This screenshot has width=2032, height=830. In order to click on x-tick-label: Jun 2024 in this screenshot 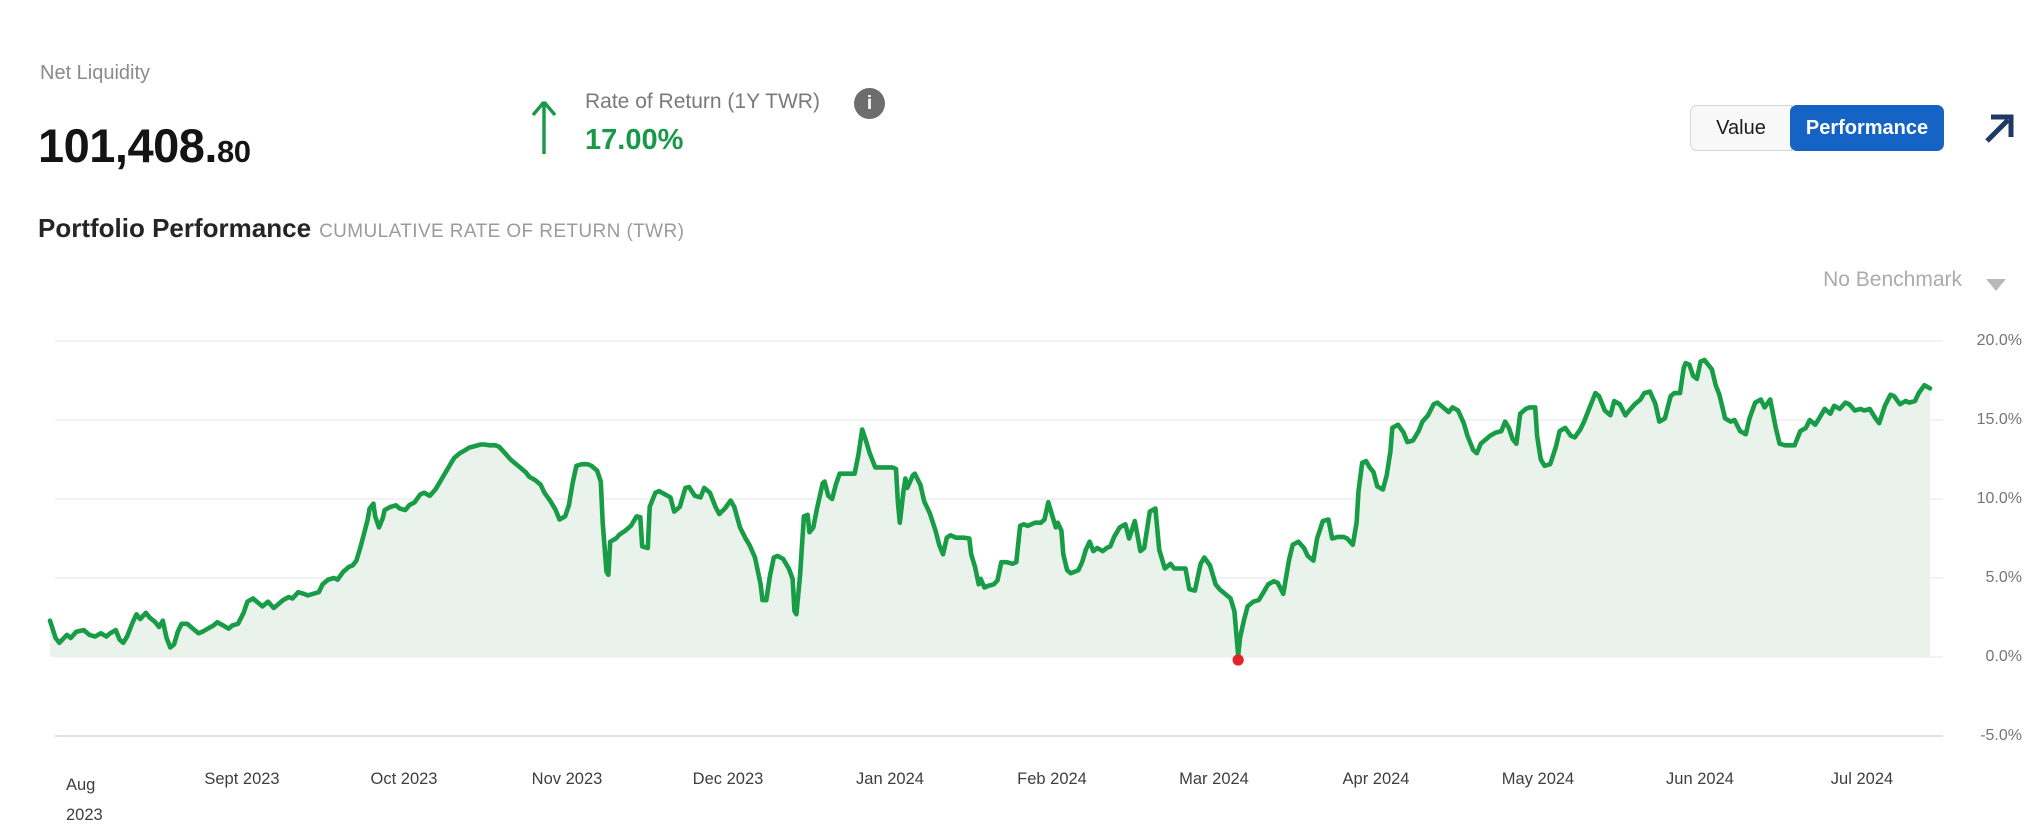, I will do `click(1700, 779)`.